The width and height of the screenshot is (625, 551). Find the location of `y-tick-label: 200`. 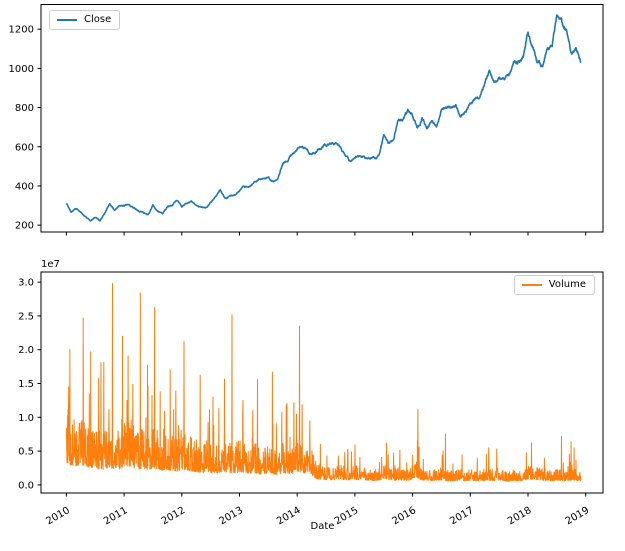

y-tick-label: 200 is located at coordinates (24, 226).